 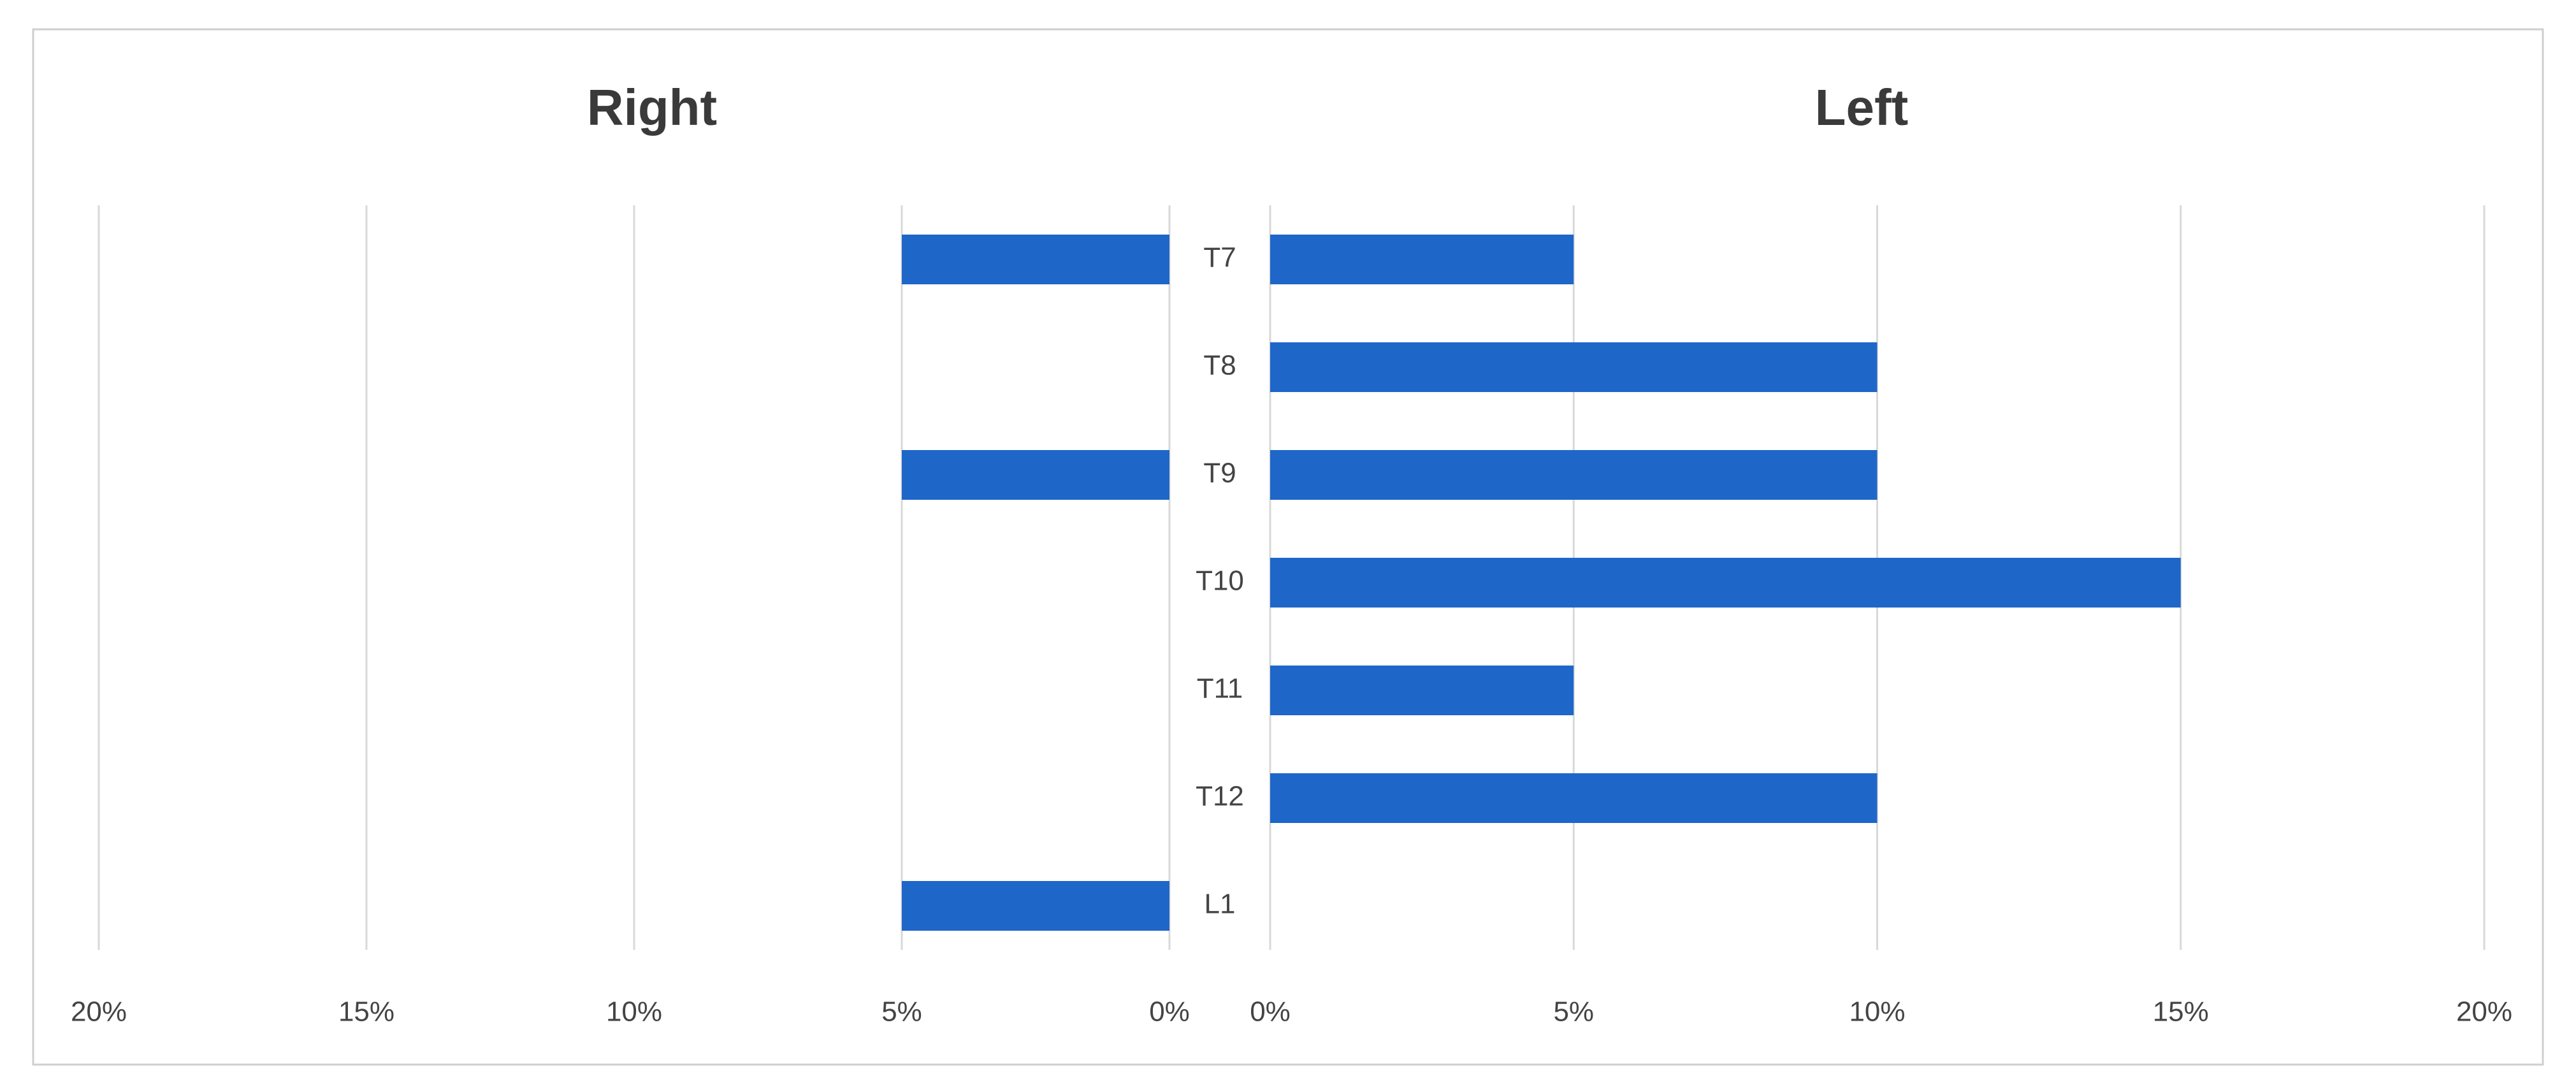 I want to click on category-label: T8, so click(x=1219, y=365).